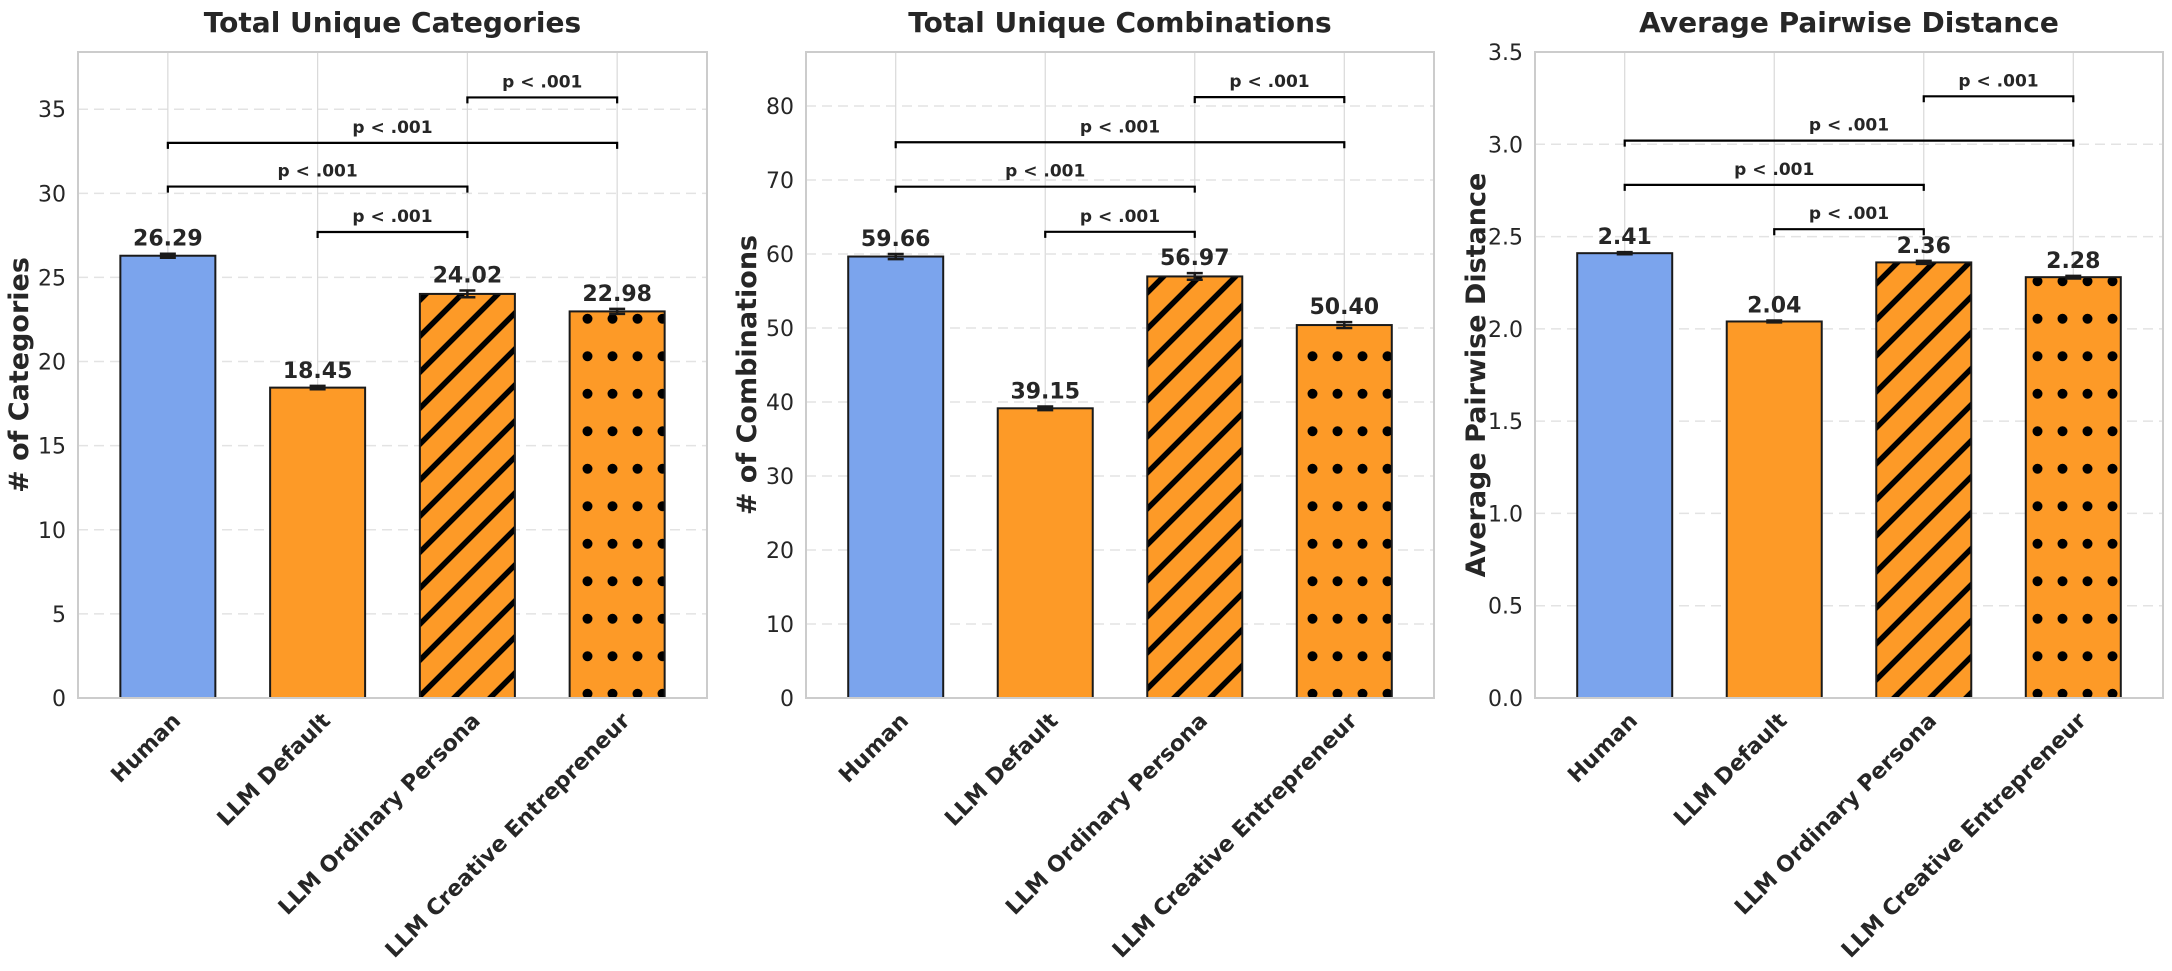 The image size is (2172, 971). Describe the element at coordinates (1849, 22) in the screenshot. I see `chart-title: Average Pairwise Distance` at that location.